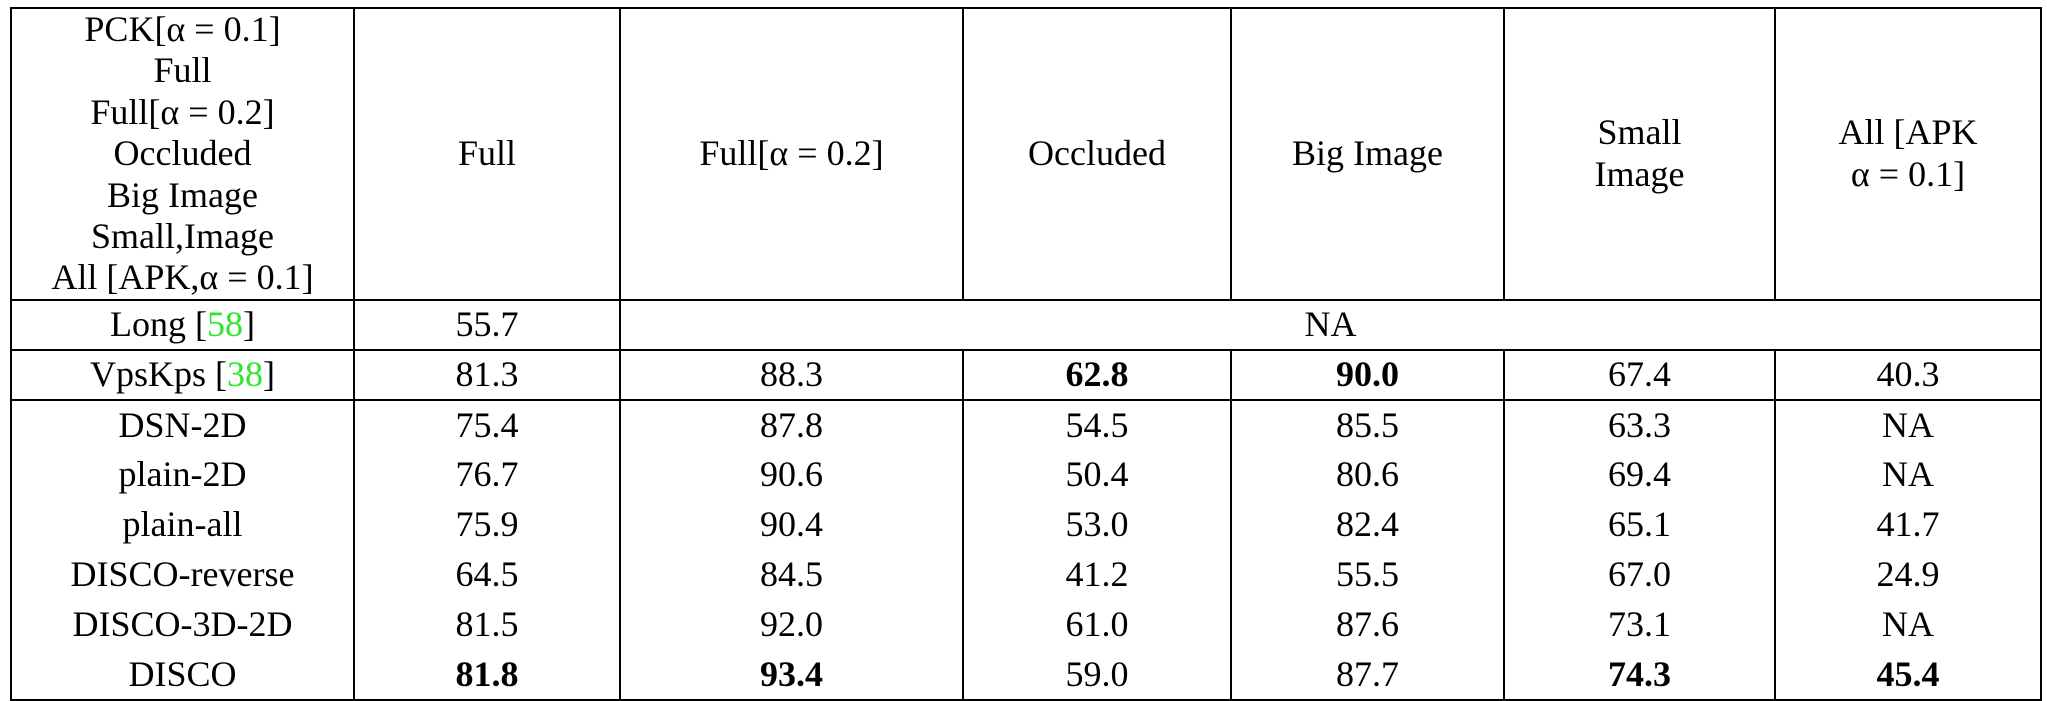 The width and height of the screenshot is (2047, 701). I want to click on header-cell: Full, so click(487, 154).